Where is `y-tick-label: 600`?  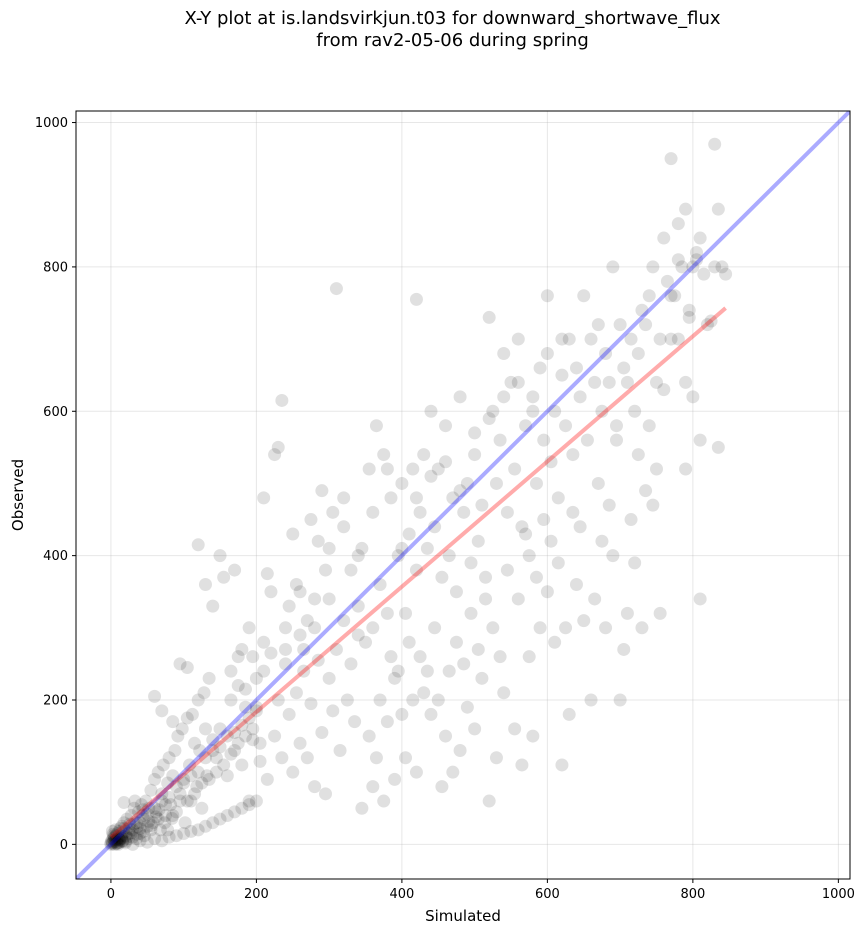 y-tick-label: 600 is located at coordinates (55, 412).